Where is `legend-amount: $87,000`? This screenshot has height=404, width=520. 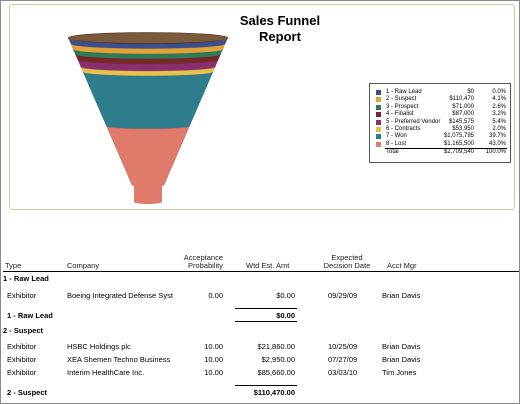 legend-amount: $87,000 is located at coordinates (463, 114).